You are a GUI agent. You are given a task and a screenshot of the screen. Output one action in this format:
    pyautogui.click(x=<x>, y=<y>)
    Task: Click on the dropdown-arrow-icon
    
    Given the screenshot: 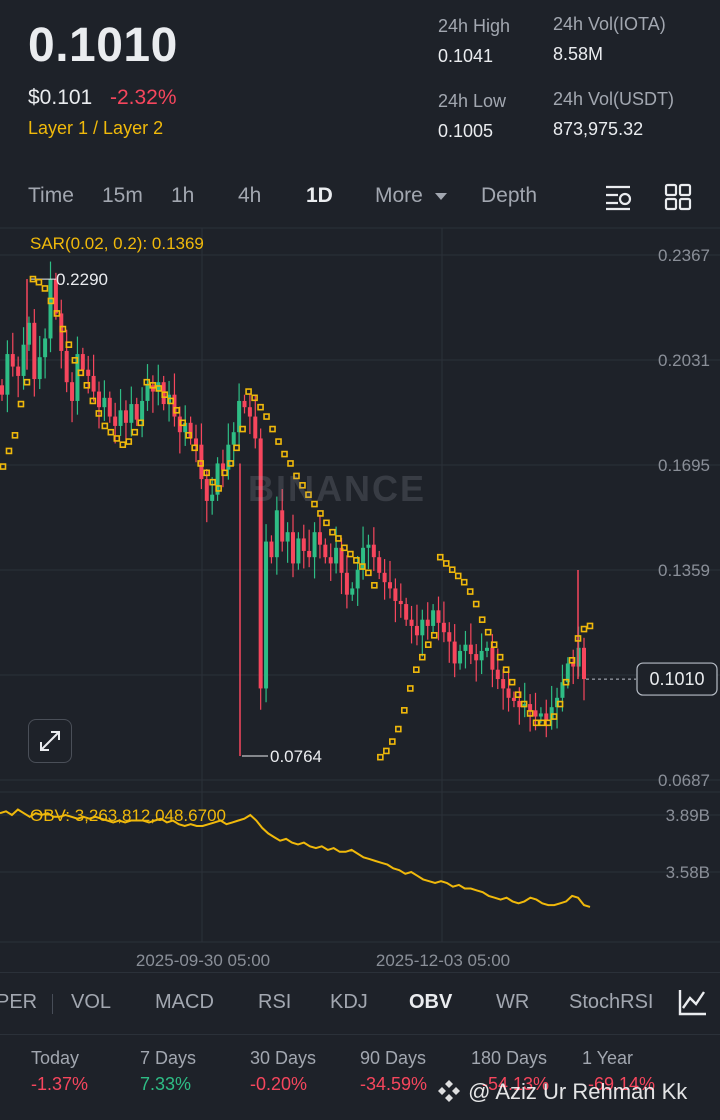 What is the action you would take?
    pyautogui.click(x=441, y=196)
    